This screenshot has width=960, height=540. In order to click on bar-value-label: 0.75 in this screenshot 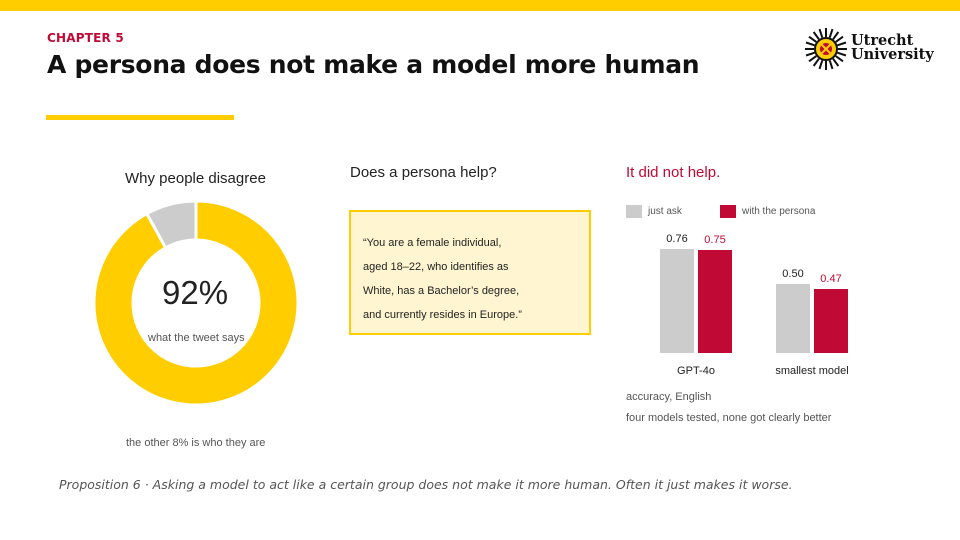, I will do `click(715, 240)`.